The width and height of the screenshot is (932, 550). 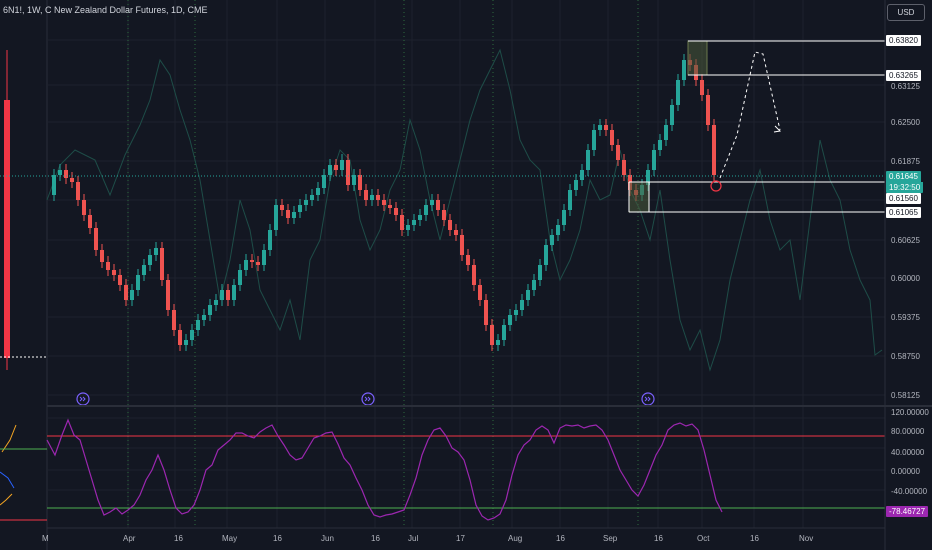 I want to click on projection-path, so click(x=746, y=121).